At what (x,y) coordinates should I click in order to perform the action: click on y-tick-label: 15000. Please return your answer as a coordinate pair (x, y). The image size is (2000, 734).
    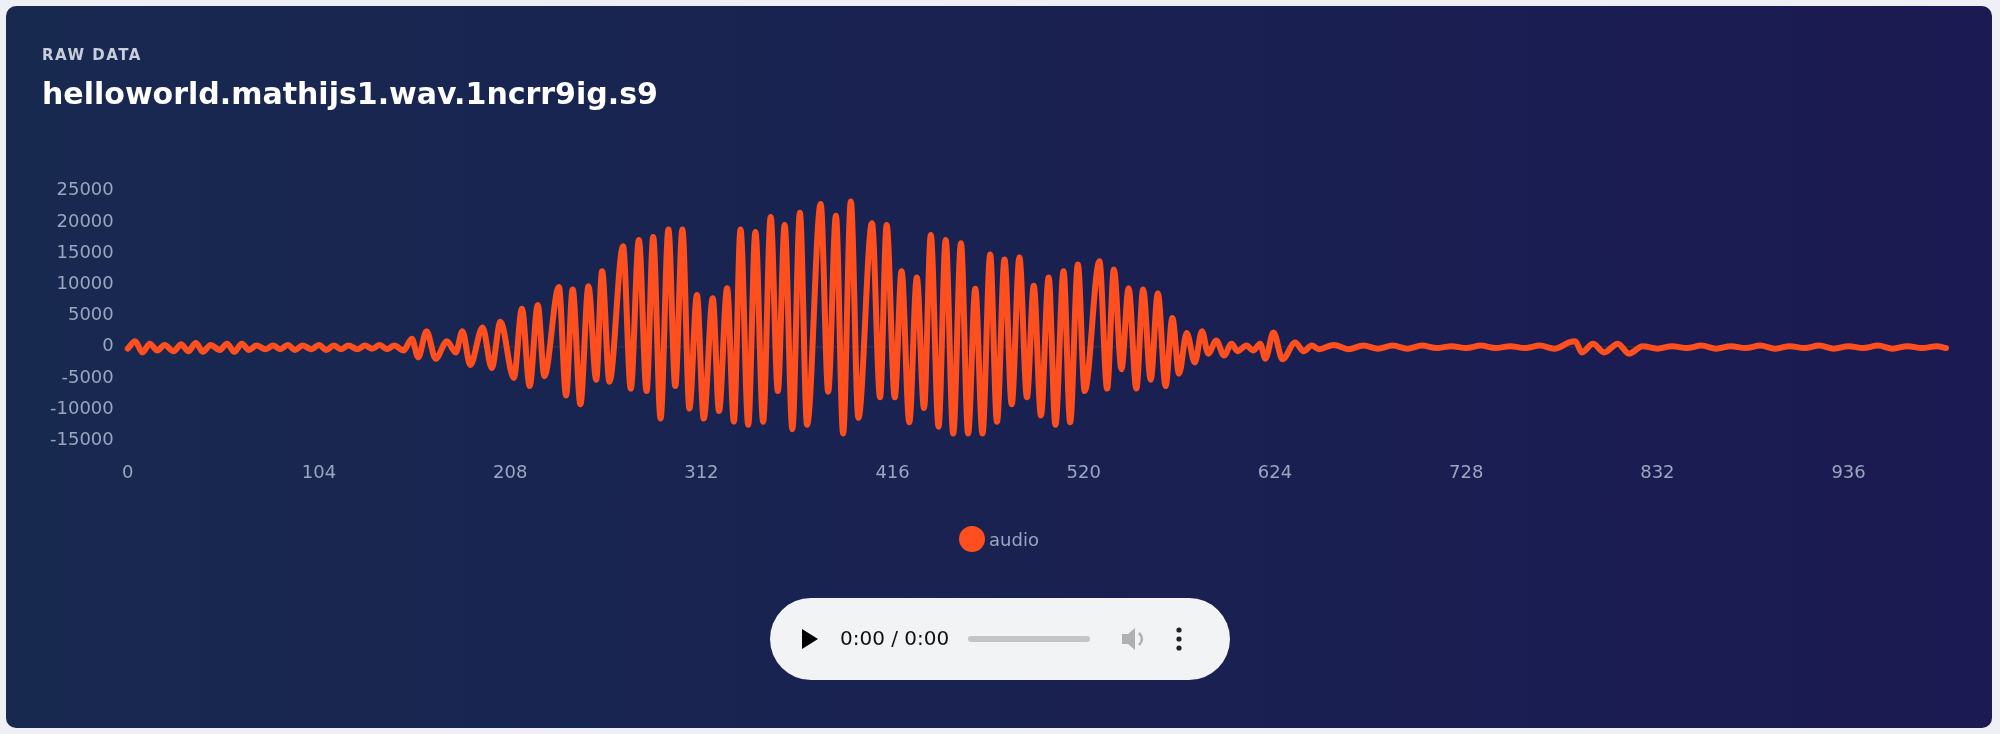
    Looking at the image, I should click on (85, 251).